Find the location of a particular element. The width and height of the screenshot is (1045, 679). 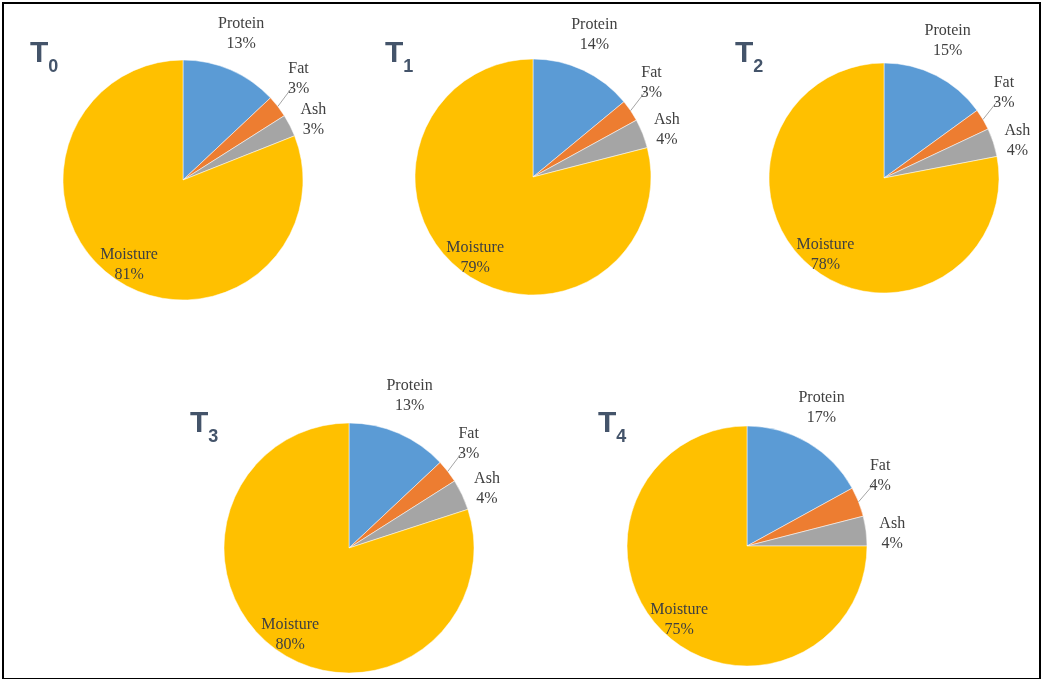

text: T$_{4}$ is located at coordinates (612, 425).